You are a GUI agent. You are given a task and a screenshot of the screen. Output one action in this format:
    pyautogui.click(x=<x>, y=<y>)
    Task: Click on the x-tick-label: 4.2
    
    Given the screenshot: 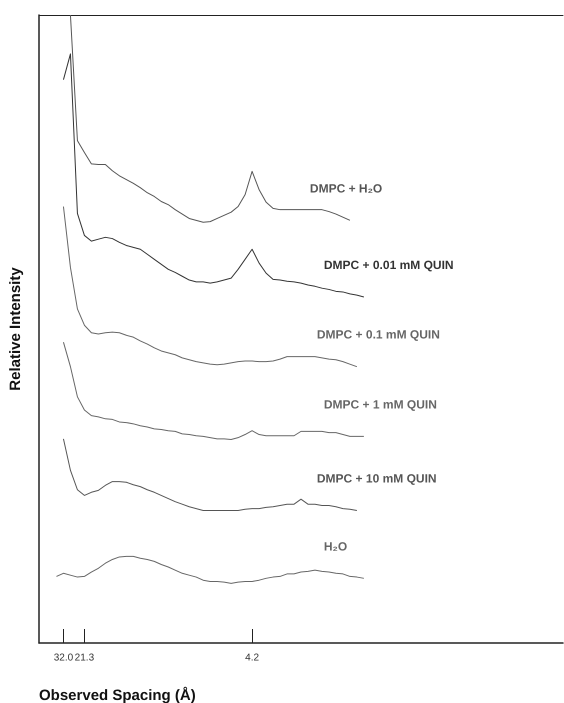 What is the action you would take?
    pyautogui.click(x=252, y=658)
    